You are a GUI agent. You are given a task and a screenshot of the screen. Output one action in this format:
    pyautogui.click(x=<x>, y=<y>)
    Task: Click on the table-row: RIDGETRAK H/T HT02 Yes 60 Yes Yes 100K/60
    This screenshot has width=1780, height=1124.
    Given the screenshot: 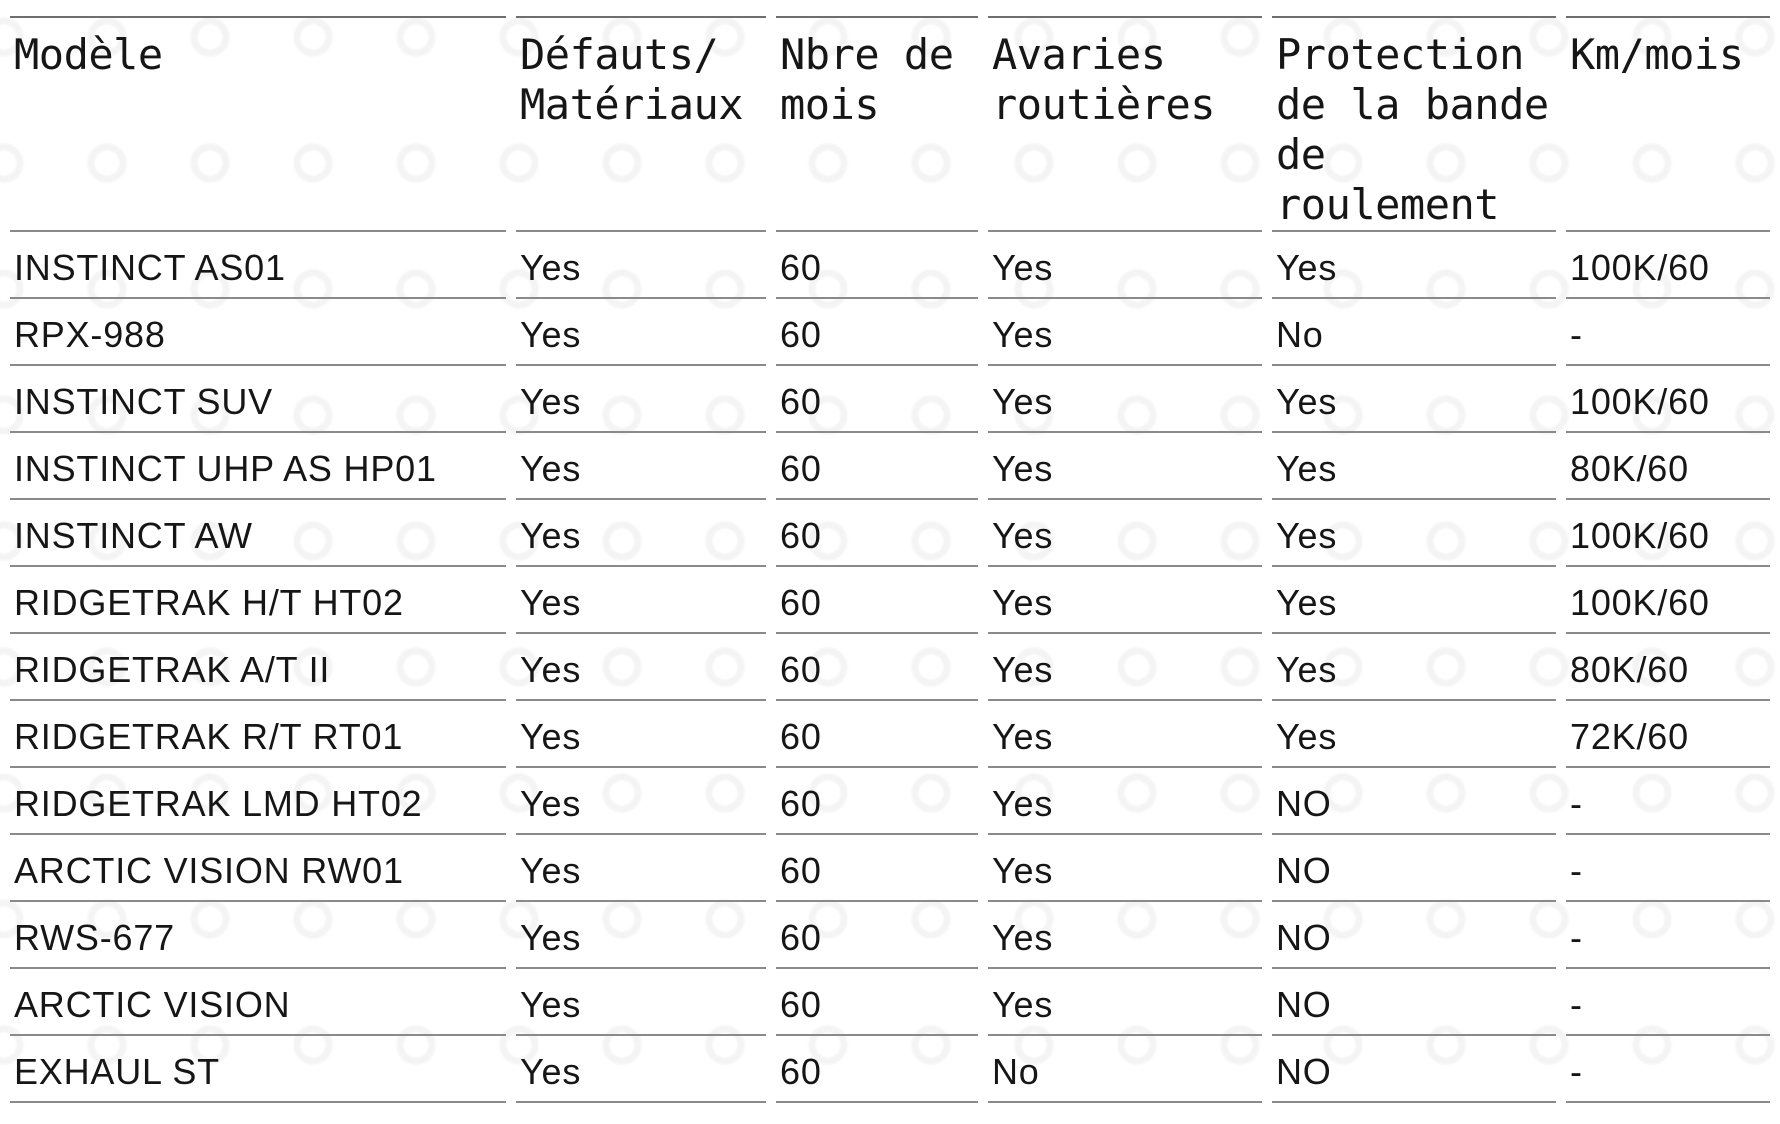 What is the action you would take?
    pyautogui.click(x=890, y=600)
    